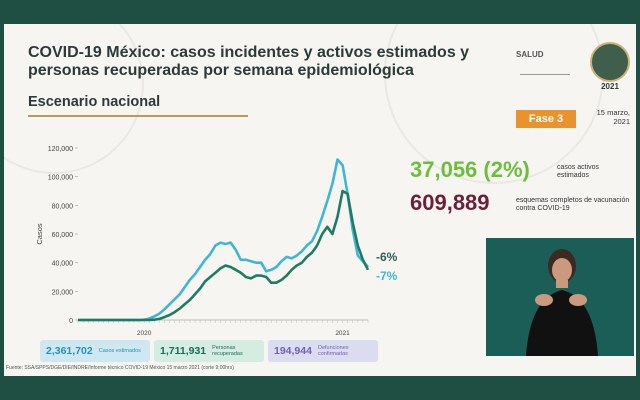 This screenshot has width=640, height=400. Describe the element at coordinates (63, 206) in the screenshot. I see `y-tick-label: 80,000` at that location.